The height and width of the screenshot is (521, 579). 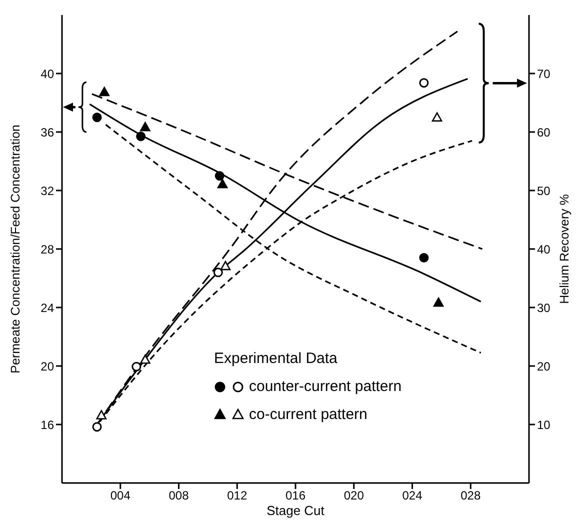 I want to click on y2-tick-label: 20, so click(x=544, y=366).